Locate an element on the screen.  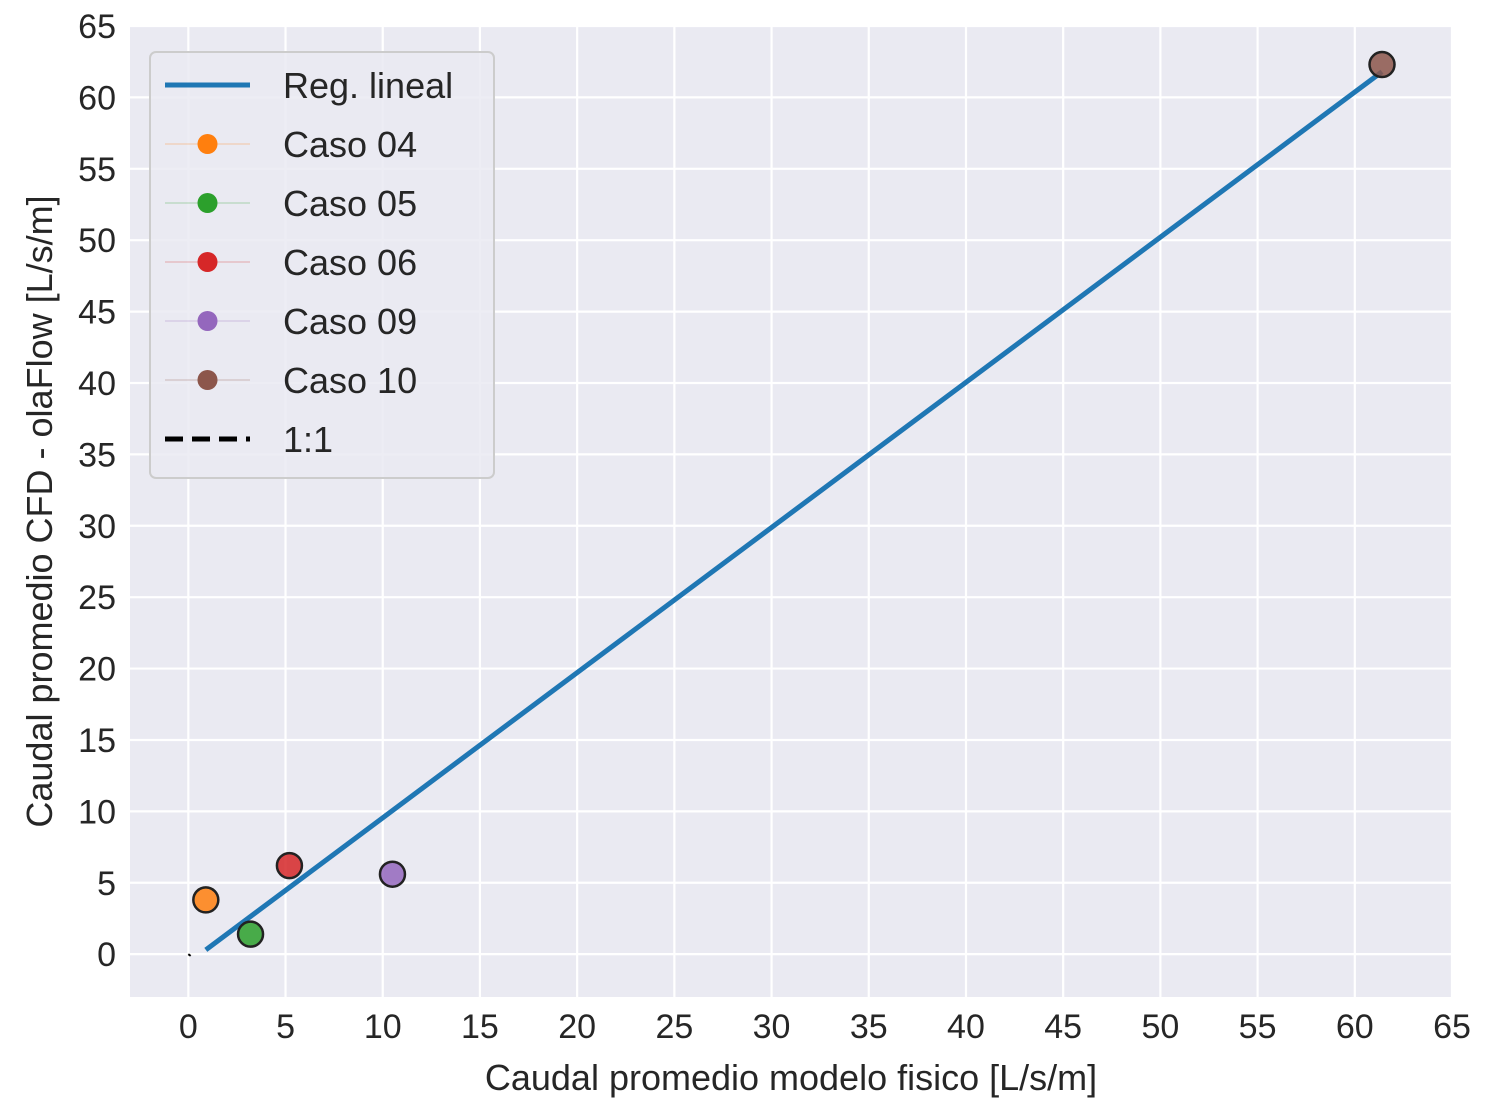
x-tick-label: 30 is located at coordinates (772, 1027).